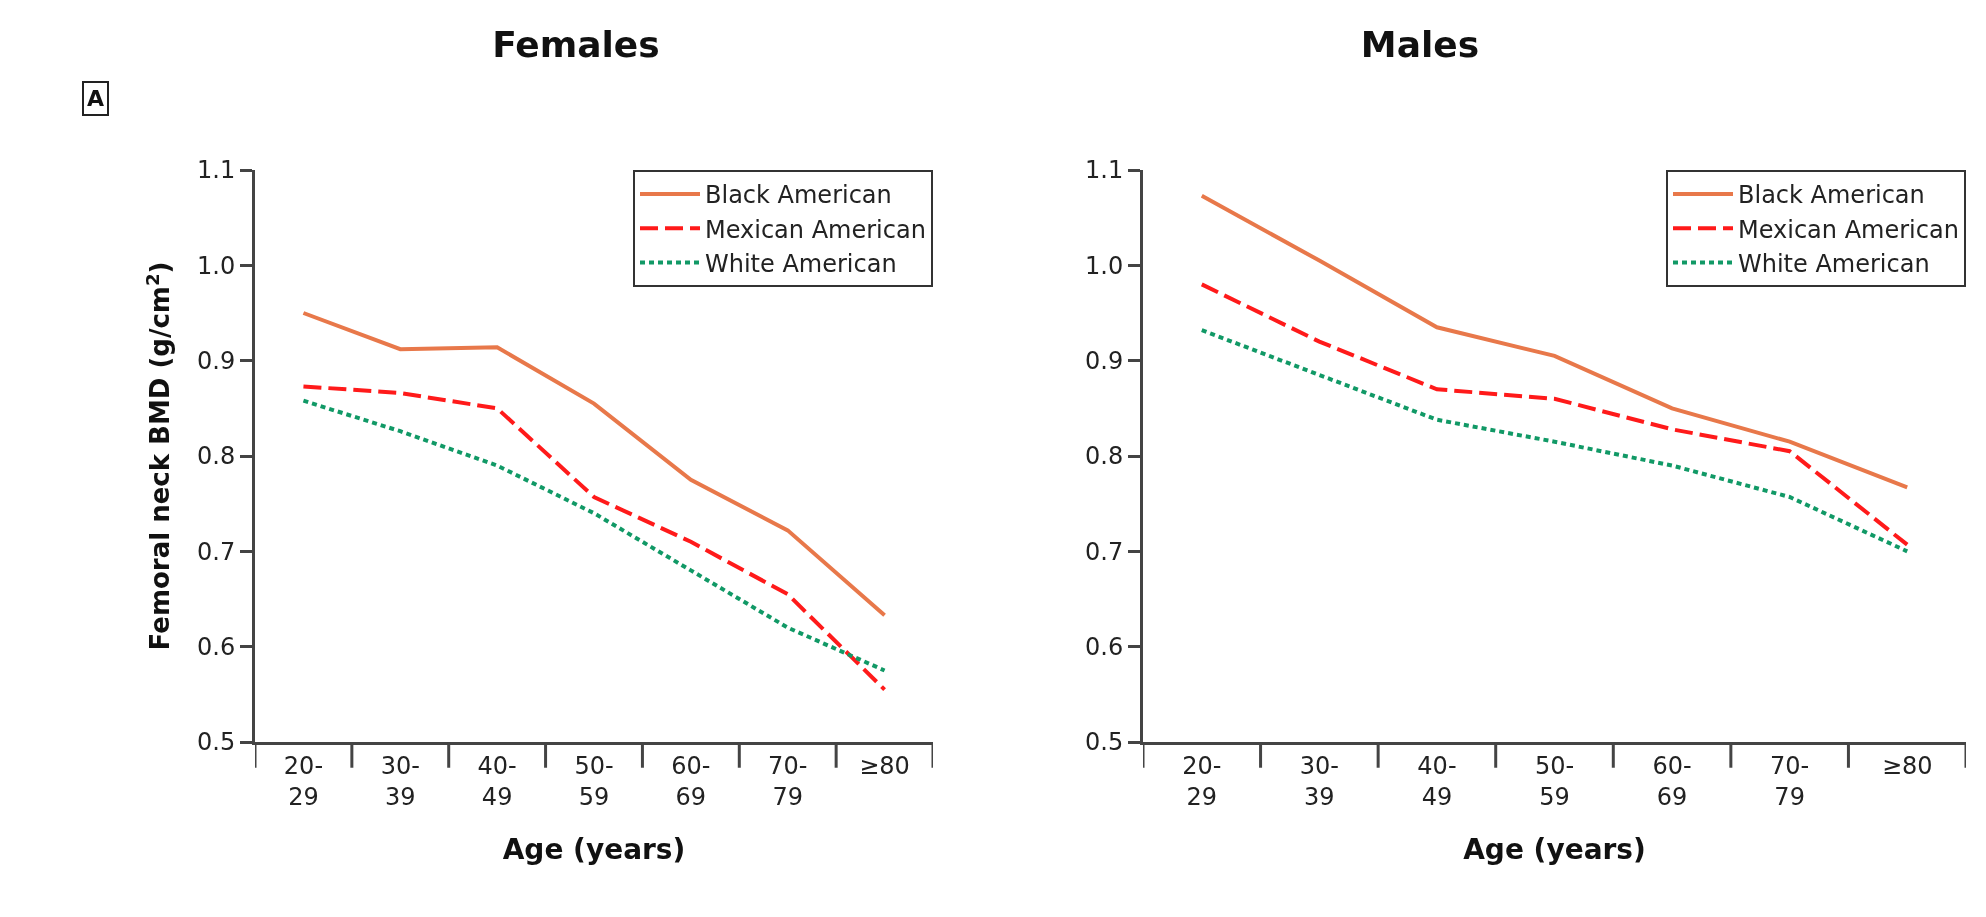 This screenshot has height=917, width=1986. What do you see at coordinates (576, 45) in the screenshot?
I see `chart-title: Females` at bounding box center [576, 45].